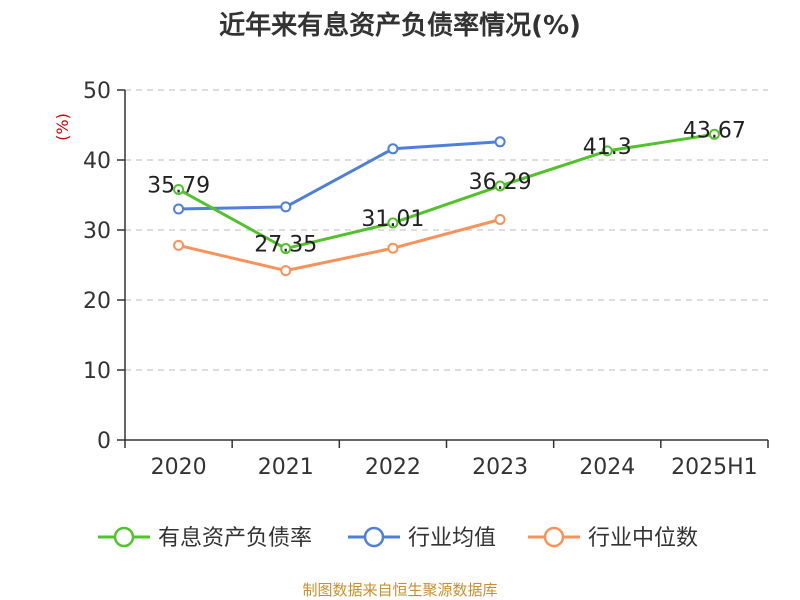  What do you see at coordinates (452, 538) in the screenshot?
I see `legend-label: 行业均值` at bounding box center [452, 538].